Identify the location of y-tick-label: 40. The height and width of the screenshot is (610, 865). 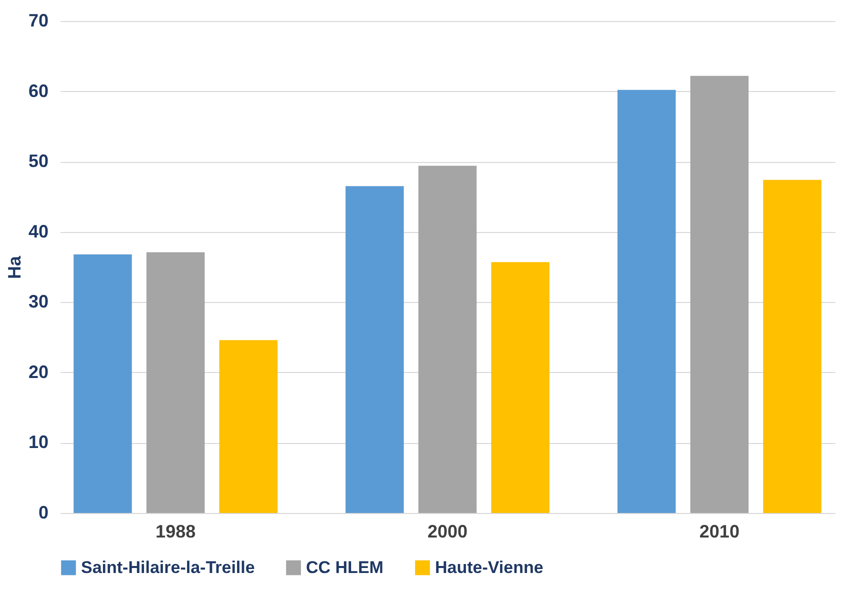
(38, 231).